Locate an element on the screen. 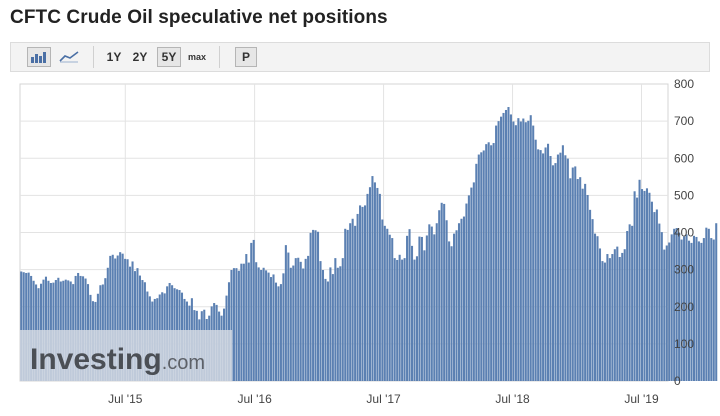 Image resolution: width=720 pixels, height=416 pixels. range-max-button: max is located at coordinates (196, 57).